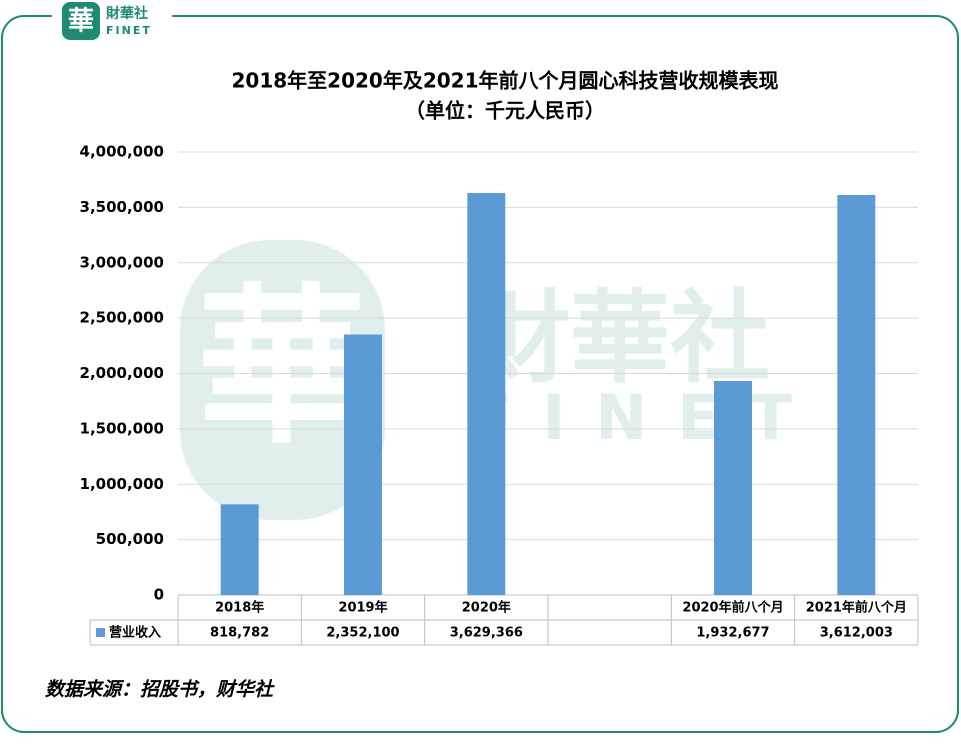 This screenshot has height=755, width=961. What do you see at coordinates (239, 633) in the screenshot?
I see `table-value: 818,782` at bounding box center [239, 633].